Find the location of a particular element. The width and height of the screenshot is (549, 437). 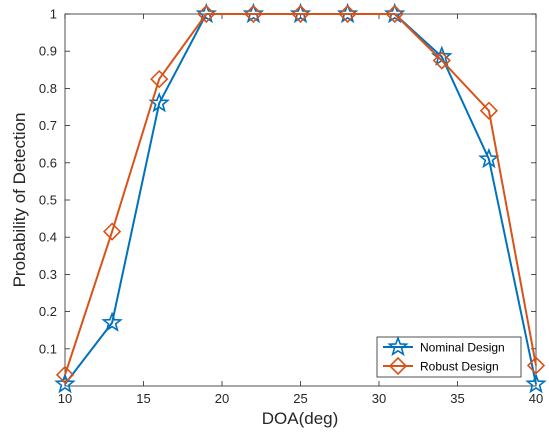

x-tick-label: 35 is located at coordinates (457, 398).